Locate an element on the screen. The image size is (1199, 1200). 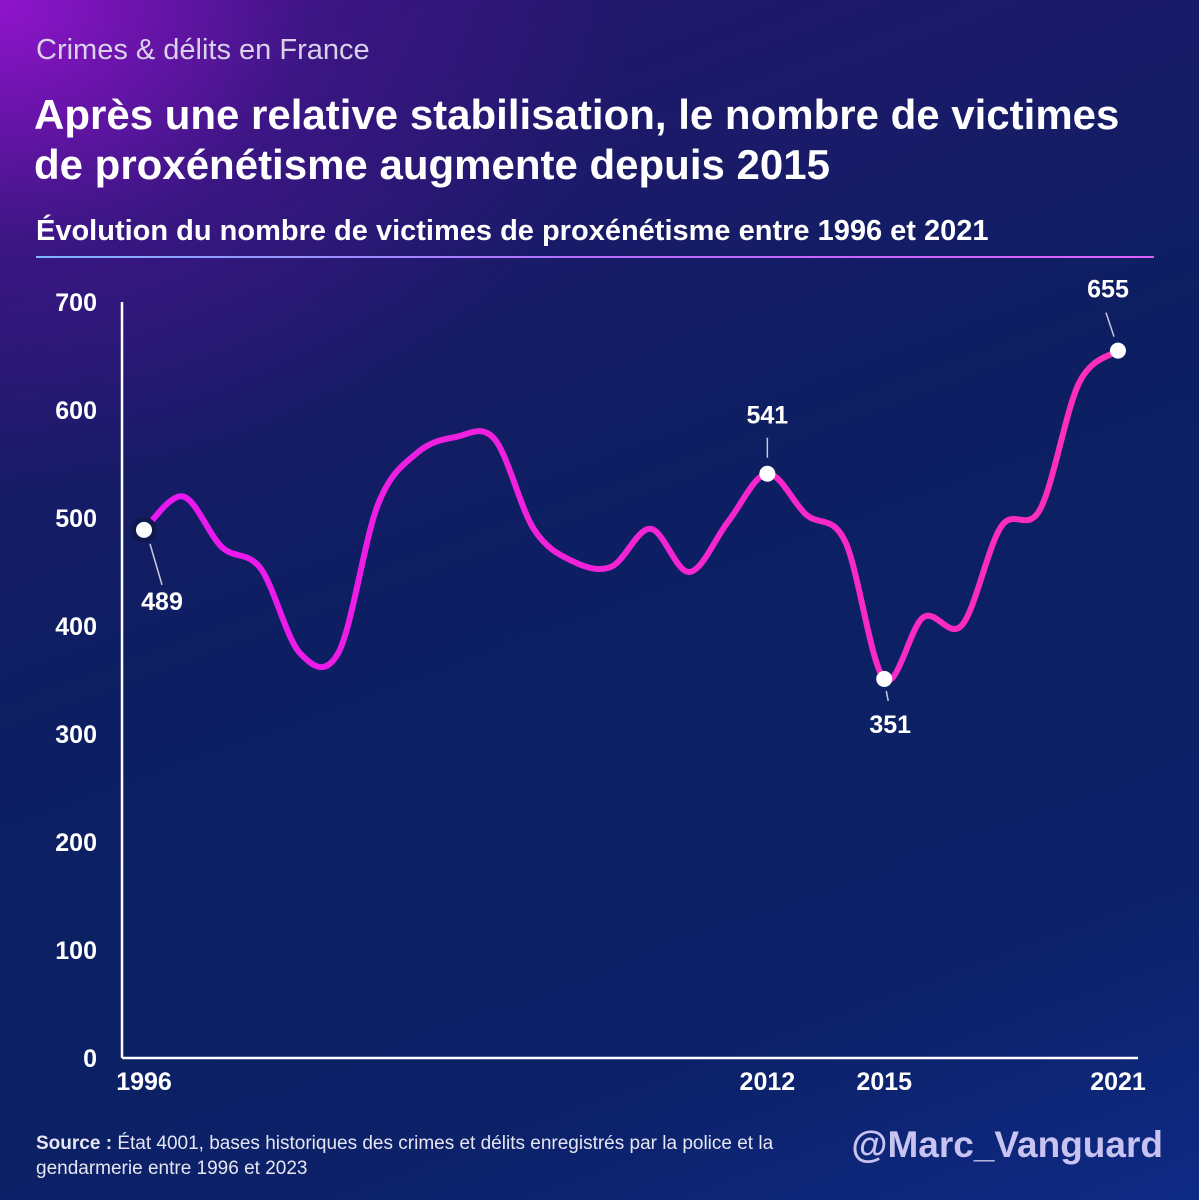
y-tick-label: 0 is located at coordinates (90, 1059).